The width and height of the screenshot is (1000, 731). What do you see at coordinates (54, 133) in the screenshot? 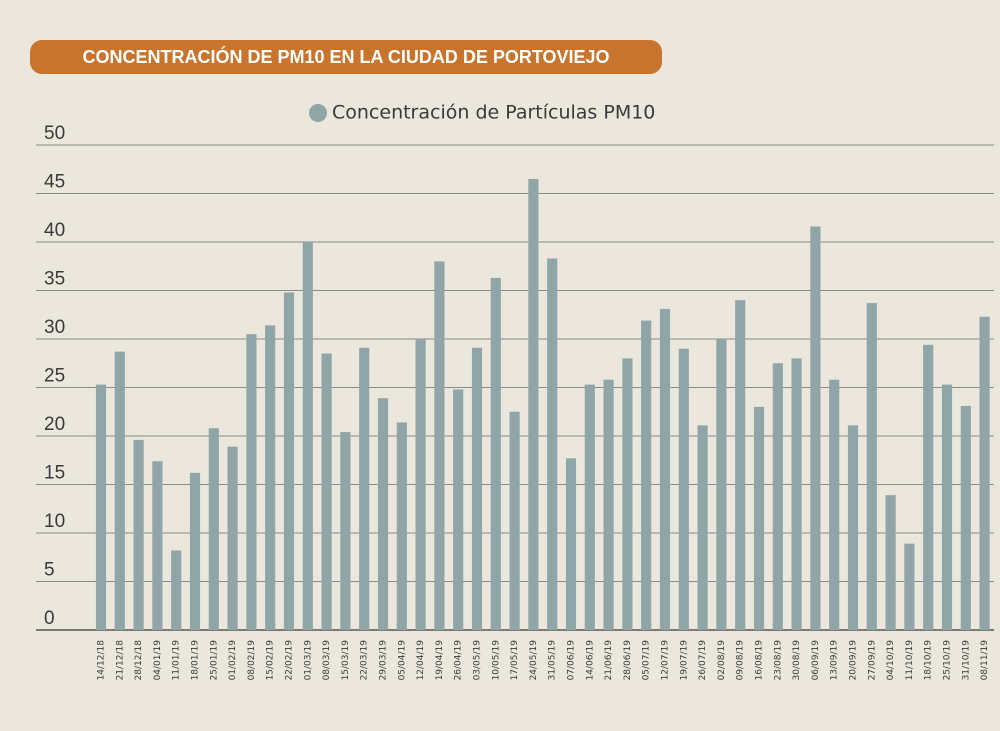
I see `y-tick-label: 50` at bounding box center [54, 133].